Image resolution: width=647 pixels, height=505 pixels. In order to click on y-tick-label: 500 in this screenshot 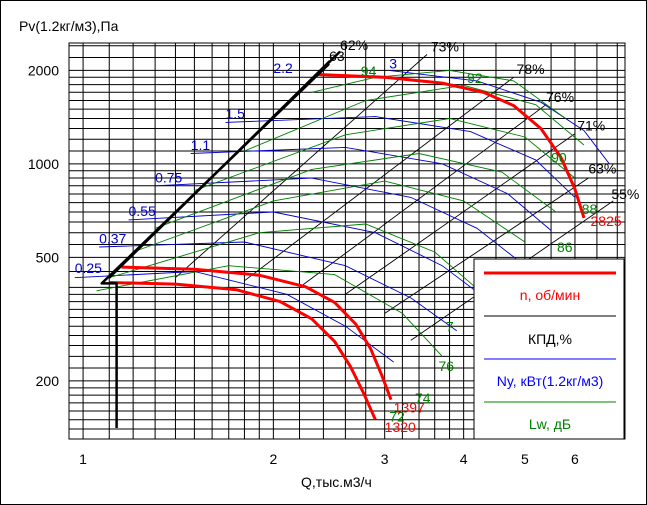, I will do `click(48, 257)`.